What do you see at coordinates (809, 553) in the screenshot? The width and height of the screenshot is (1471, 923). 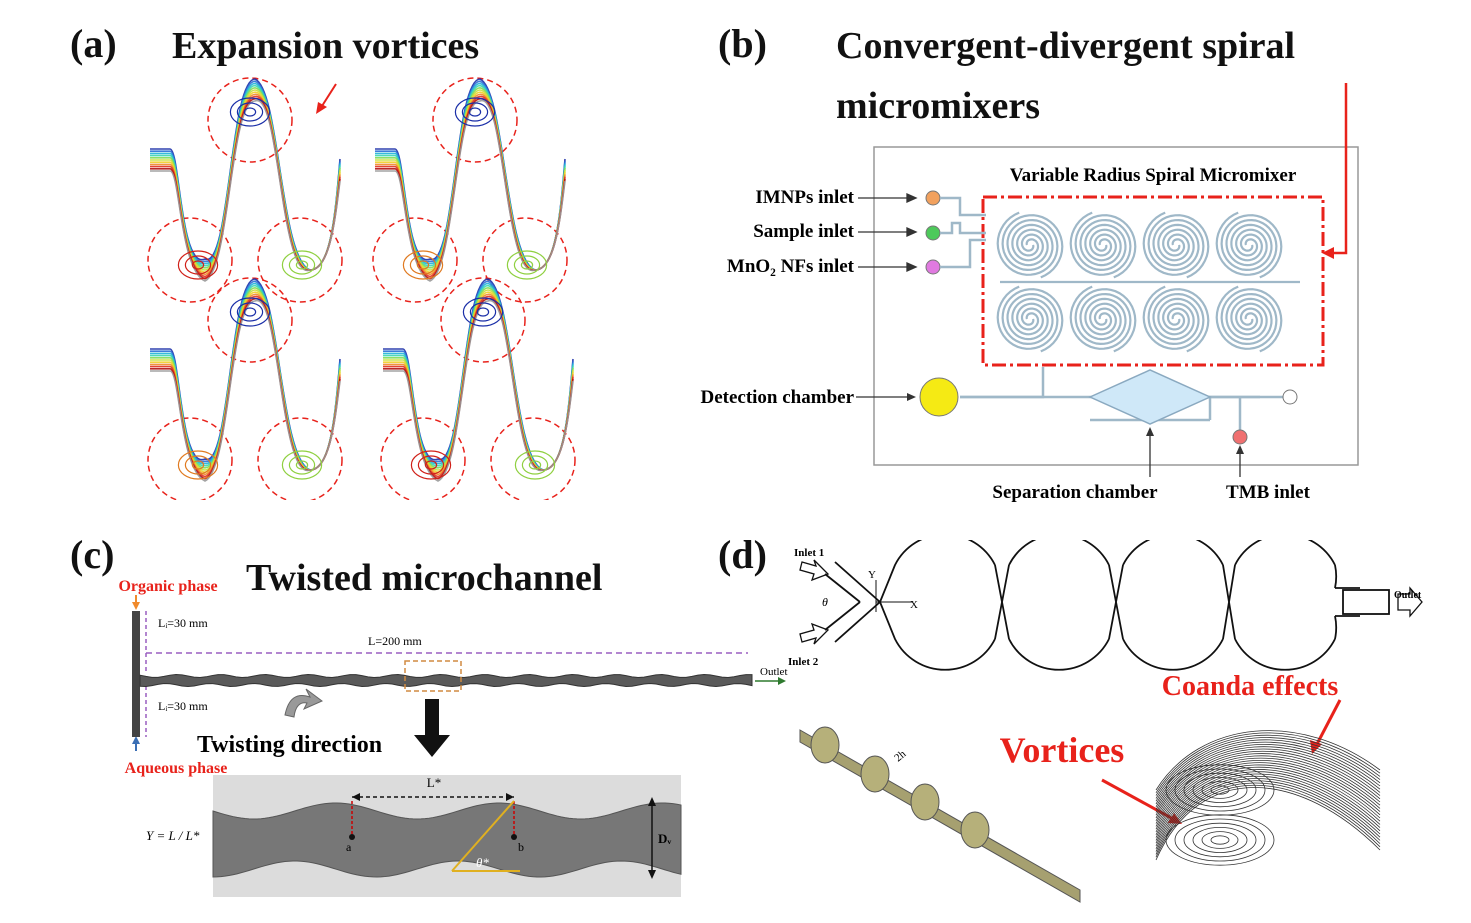 I see `inlet1-label: Inlet 1` at bounding box center [809, 553].